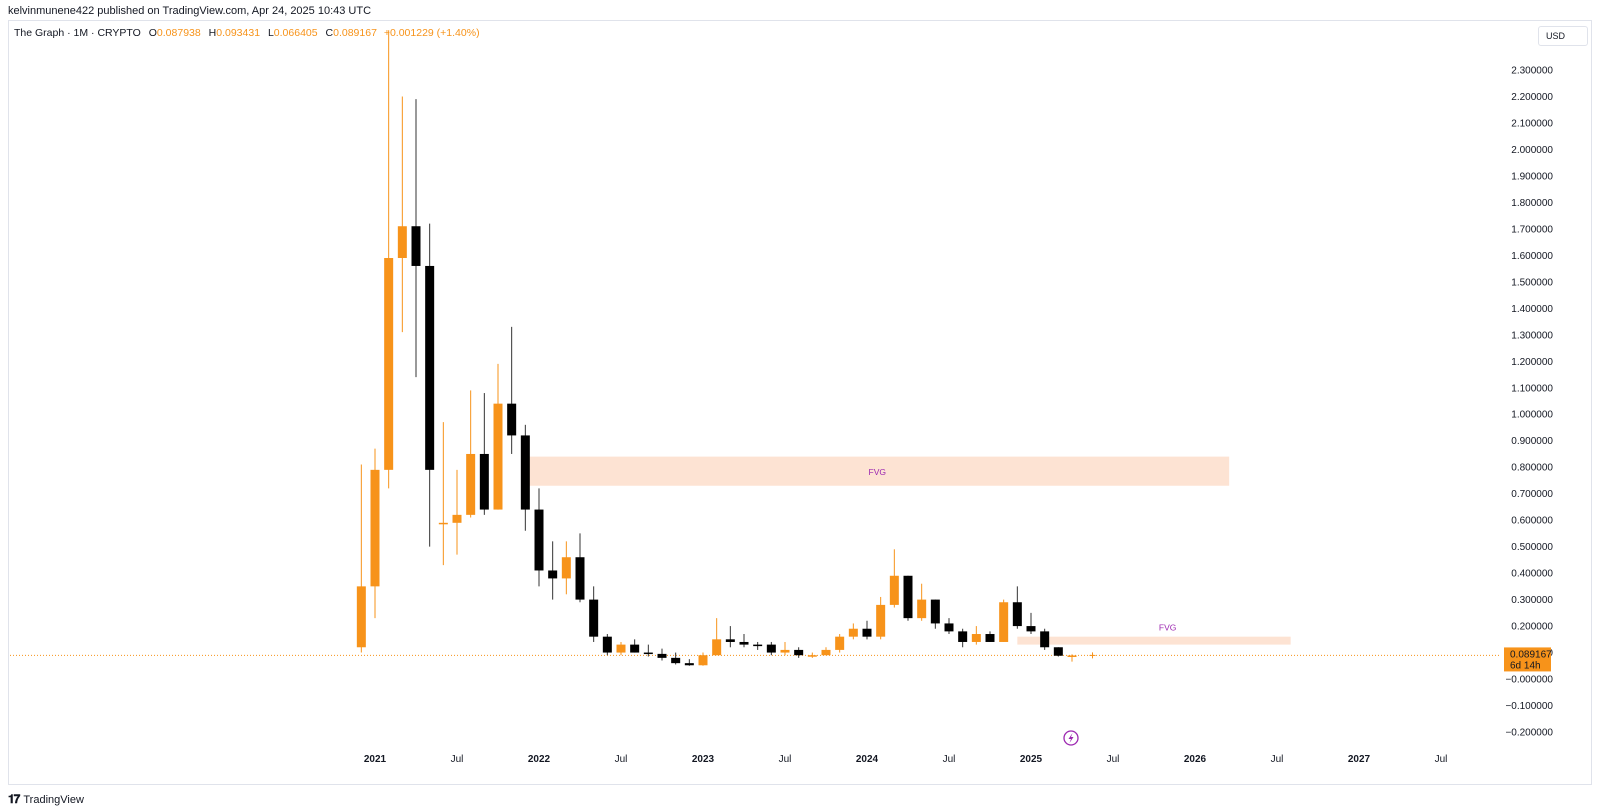 This screenshot has width=1600, height=812. Describe the element at coordinates (212, 33) in the screenshot. I see `high-label: H` at that location.